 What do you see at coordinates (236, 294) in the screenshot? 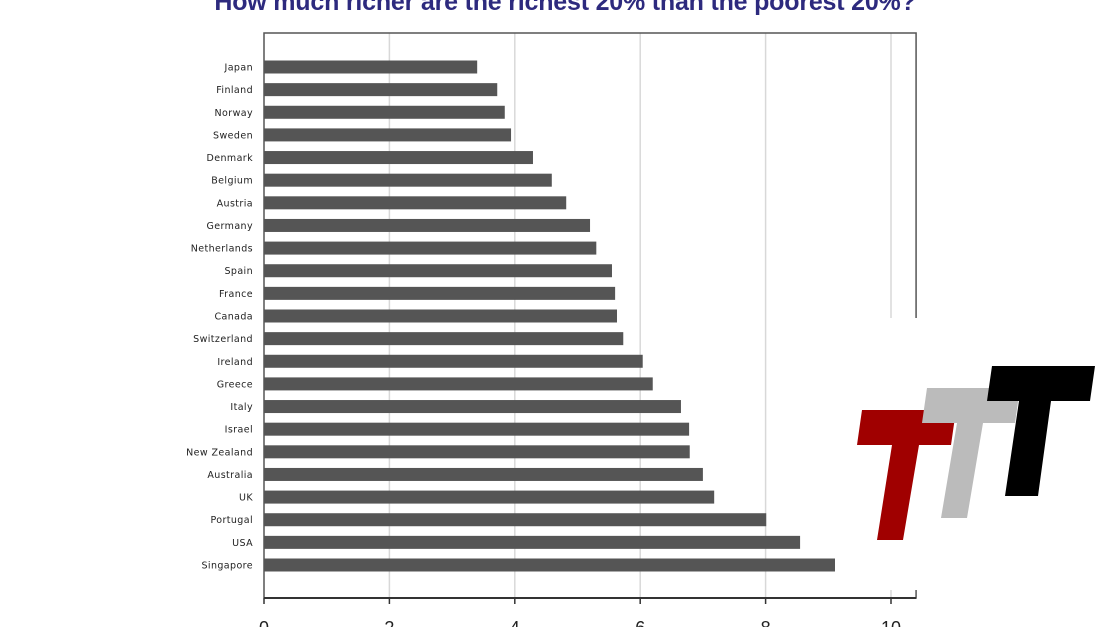
I see `category-label: France` at bounding box center [236, 294].